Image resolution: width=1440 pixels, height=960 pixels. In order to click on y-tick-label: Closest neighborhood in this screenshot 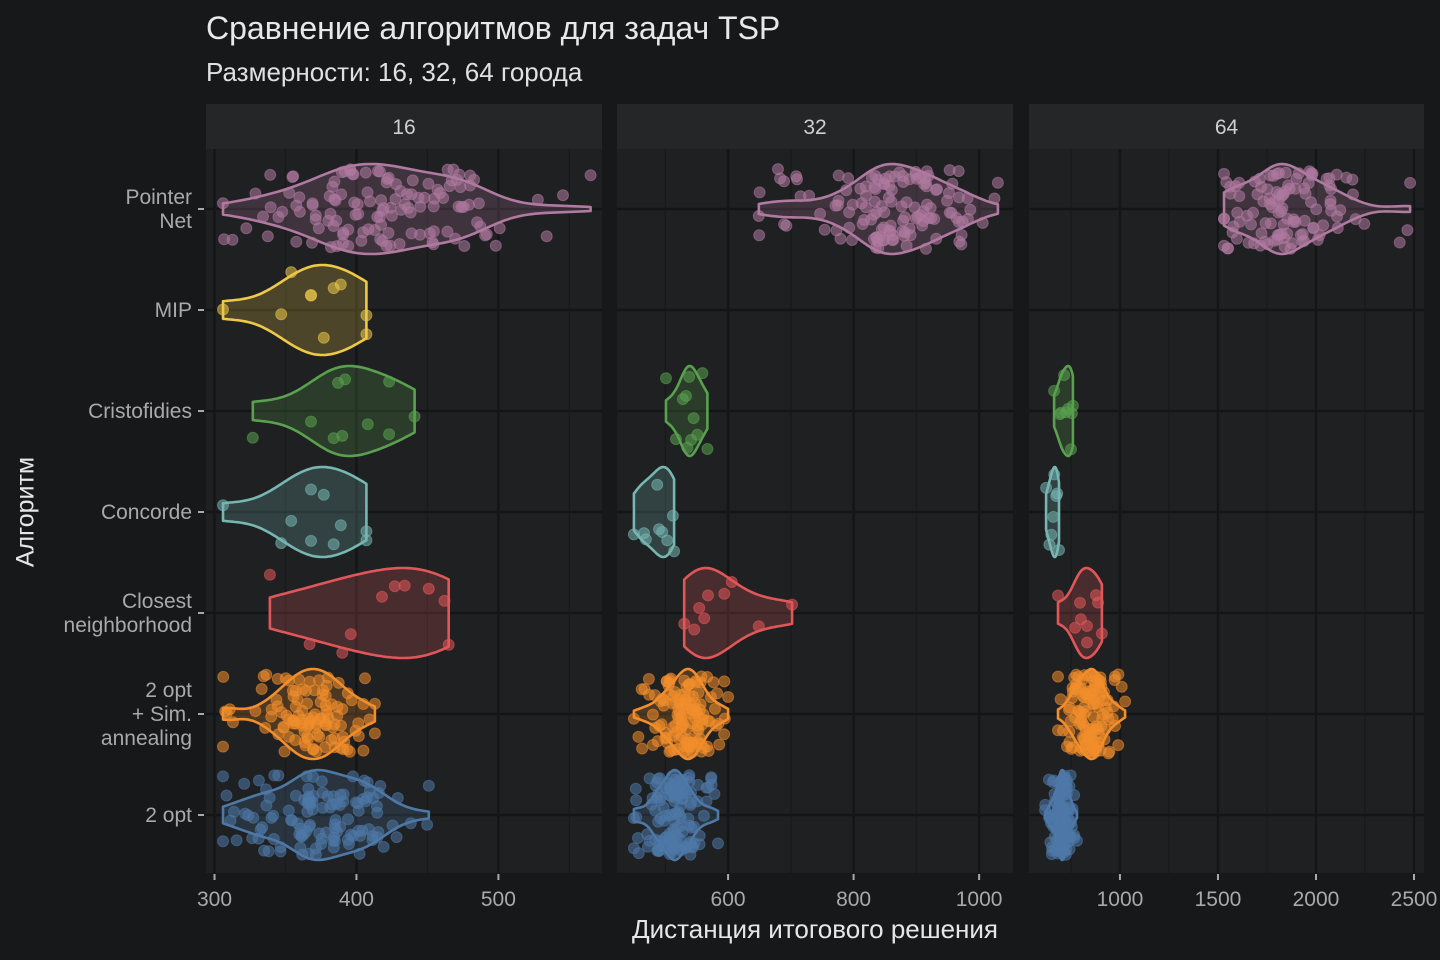, I will do `click(127, 613)`.